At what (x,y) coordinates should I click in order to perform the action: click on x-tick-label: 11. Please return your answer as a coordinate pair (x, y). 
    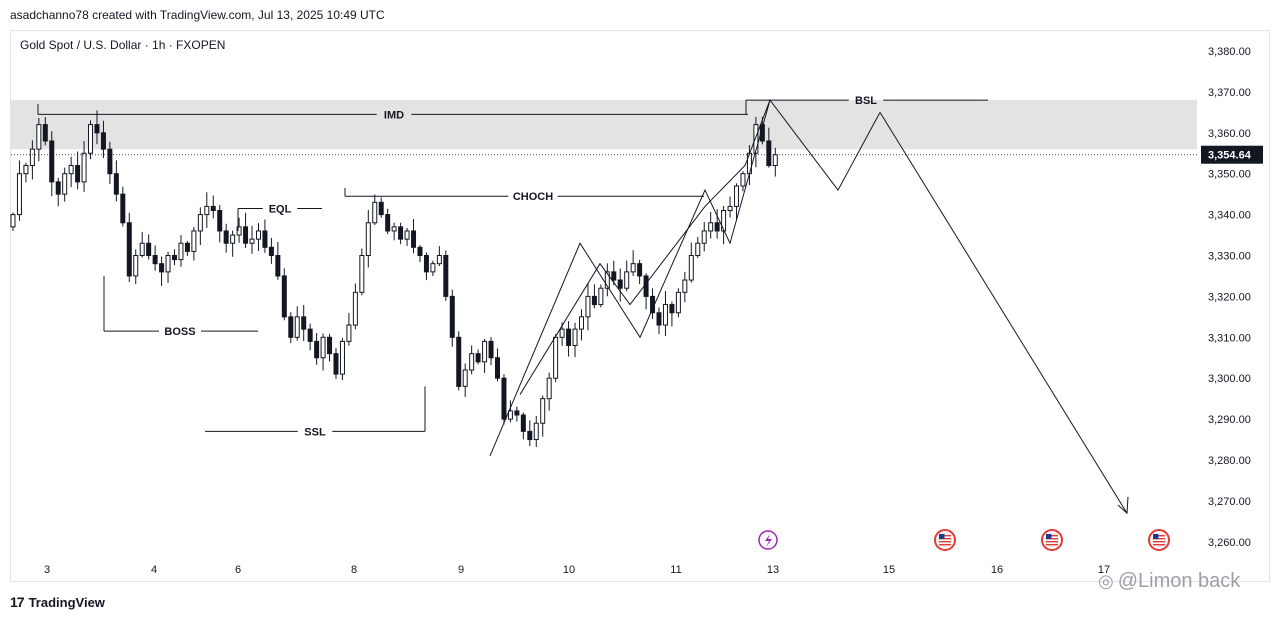
    Looking at the image, I should click on (675, 570).